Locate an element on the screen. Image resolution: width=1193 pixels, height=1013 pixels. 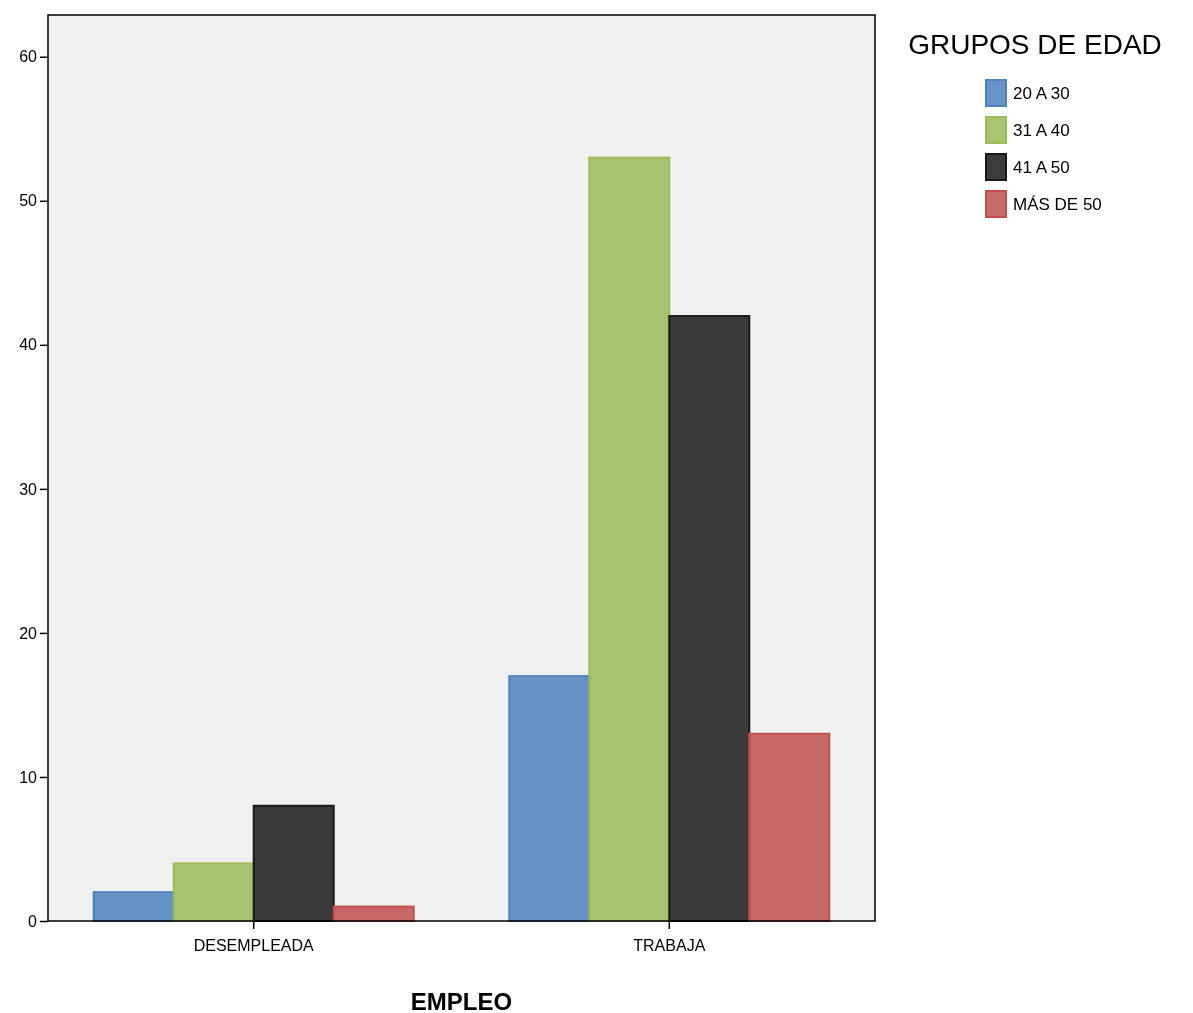
legend-label: 31 A 40 is located at coordinates (1041, 130).